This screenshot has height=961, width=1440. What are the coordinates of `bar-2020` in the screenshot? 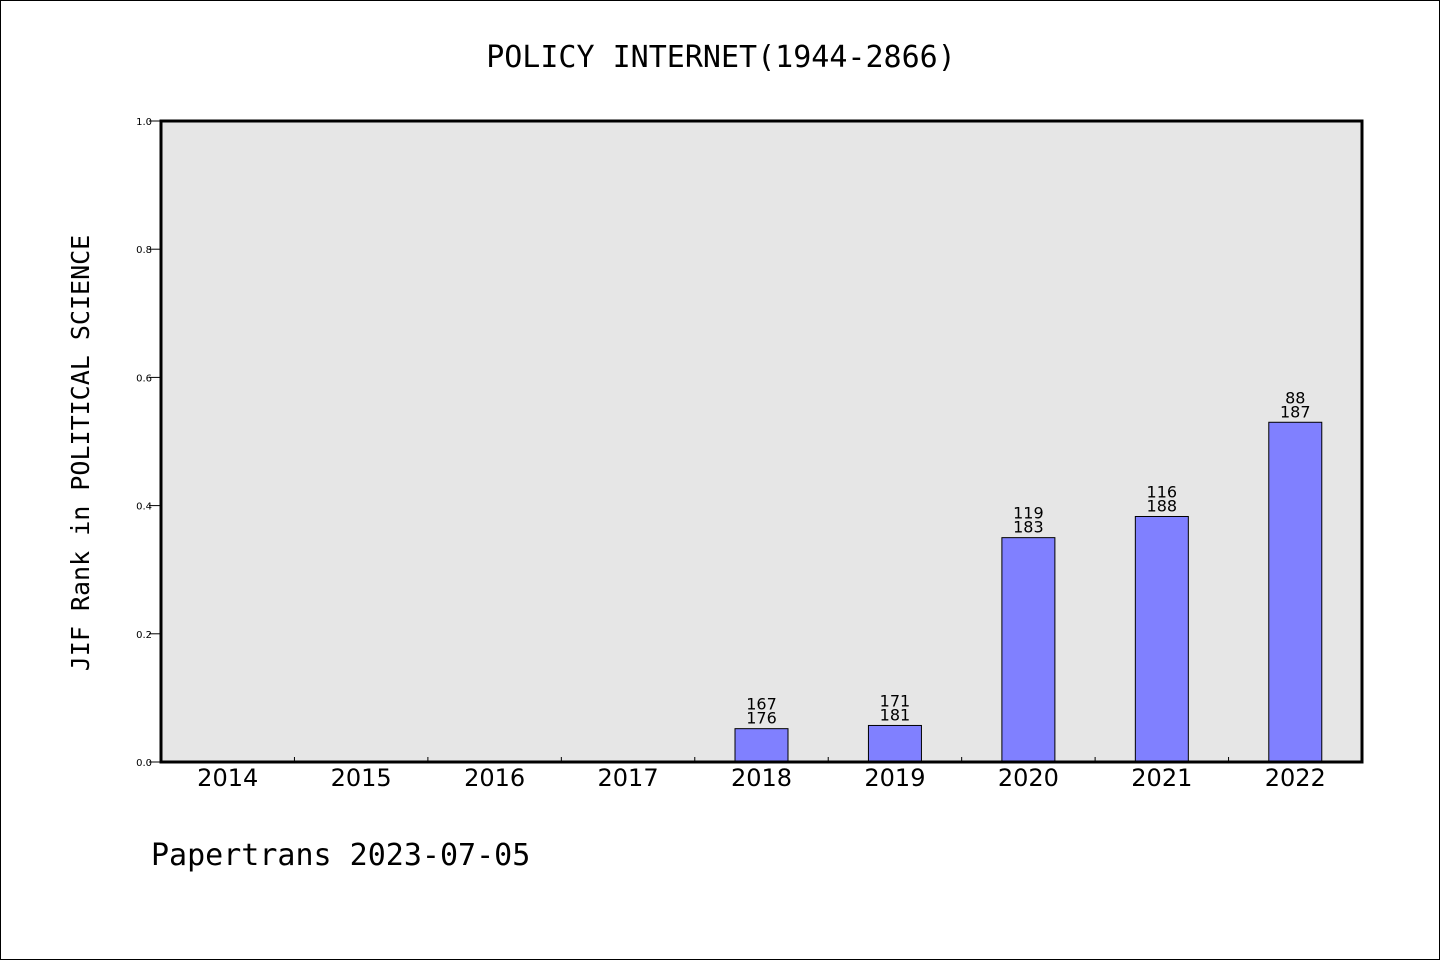 It's located at (1028, 650).